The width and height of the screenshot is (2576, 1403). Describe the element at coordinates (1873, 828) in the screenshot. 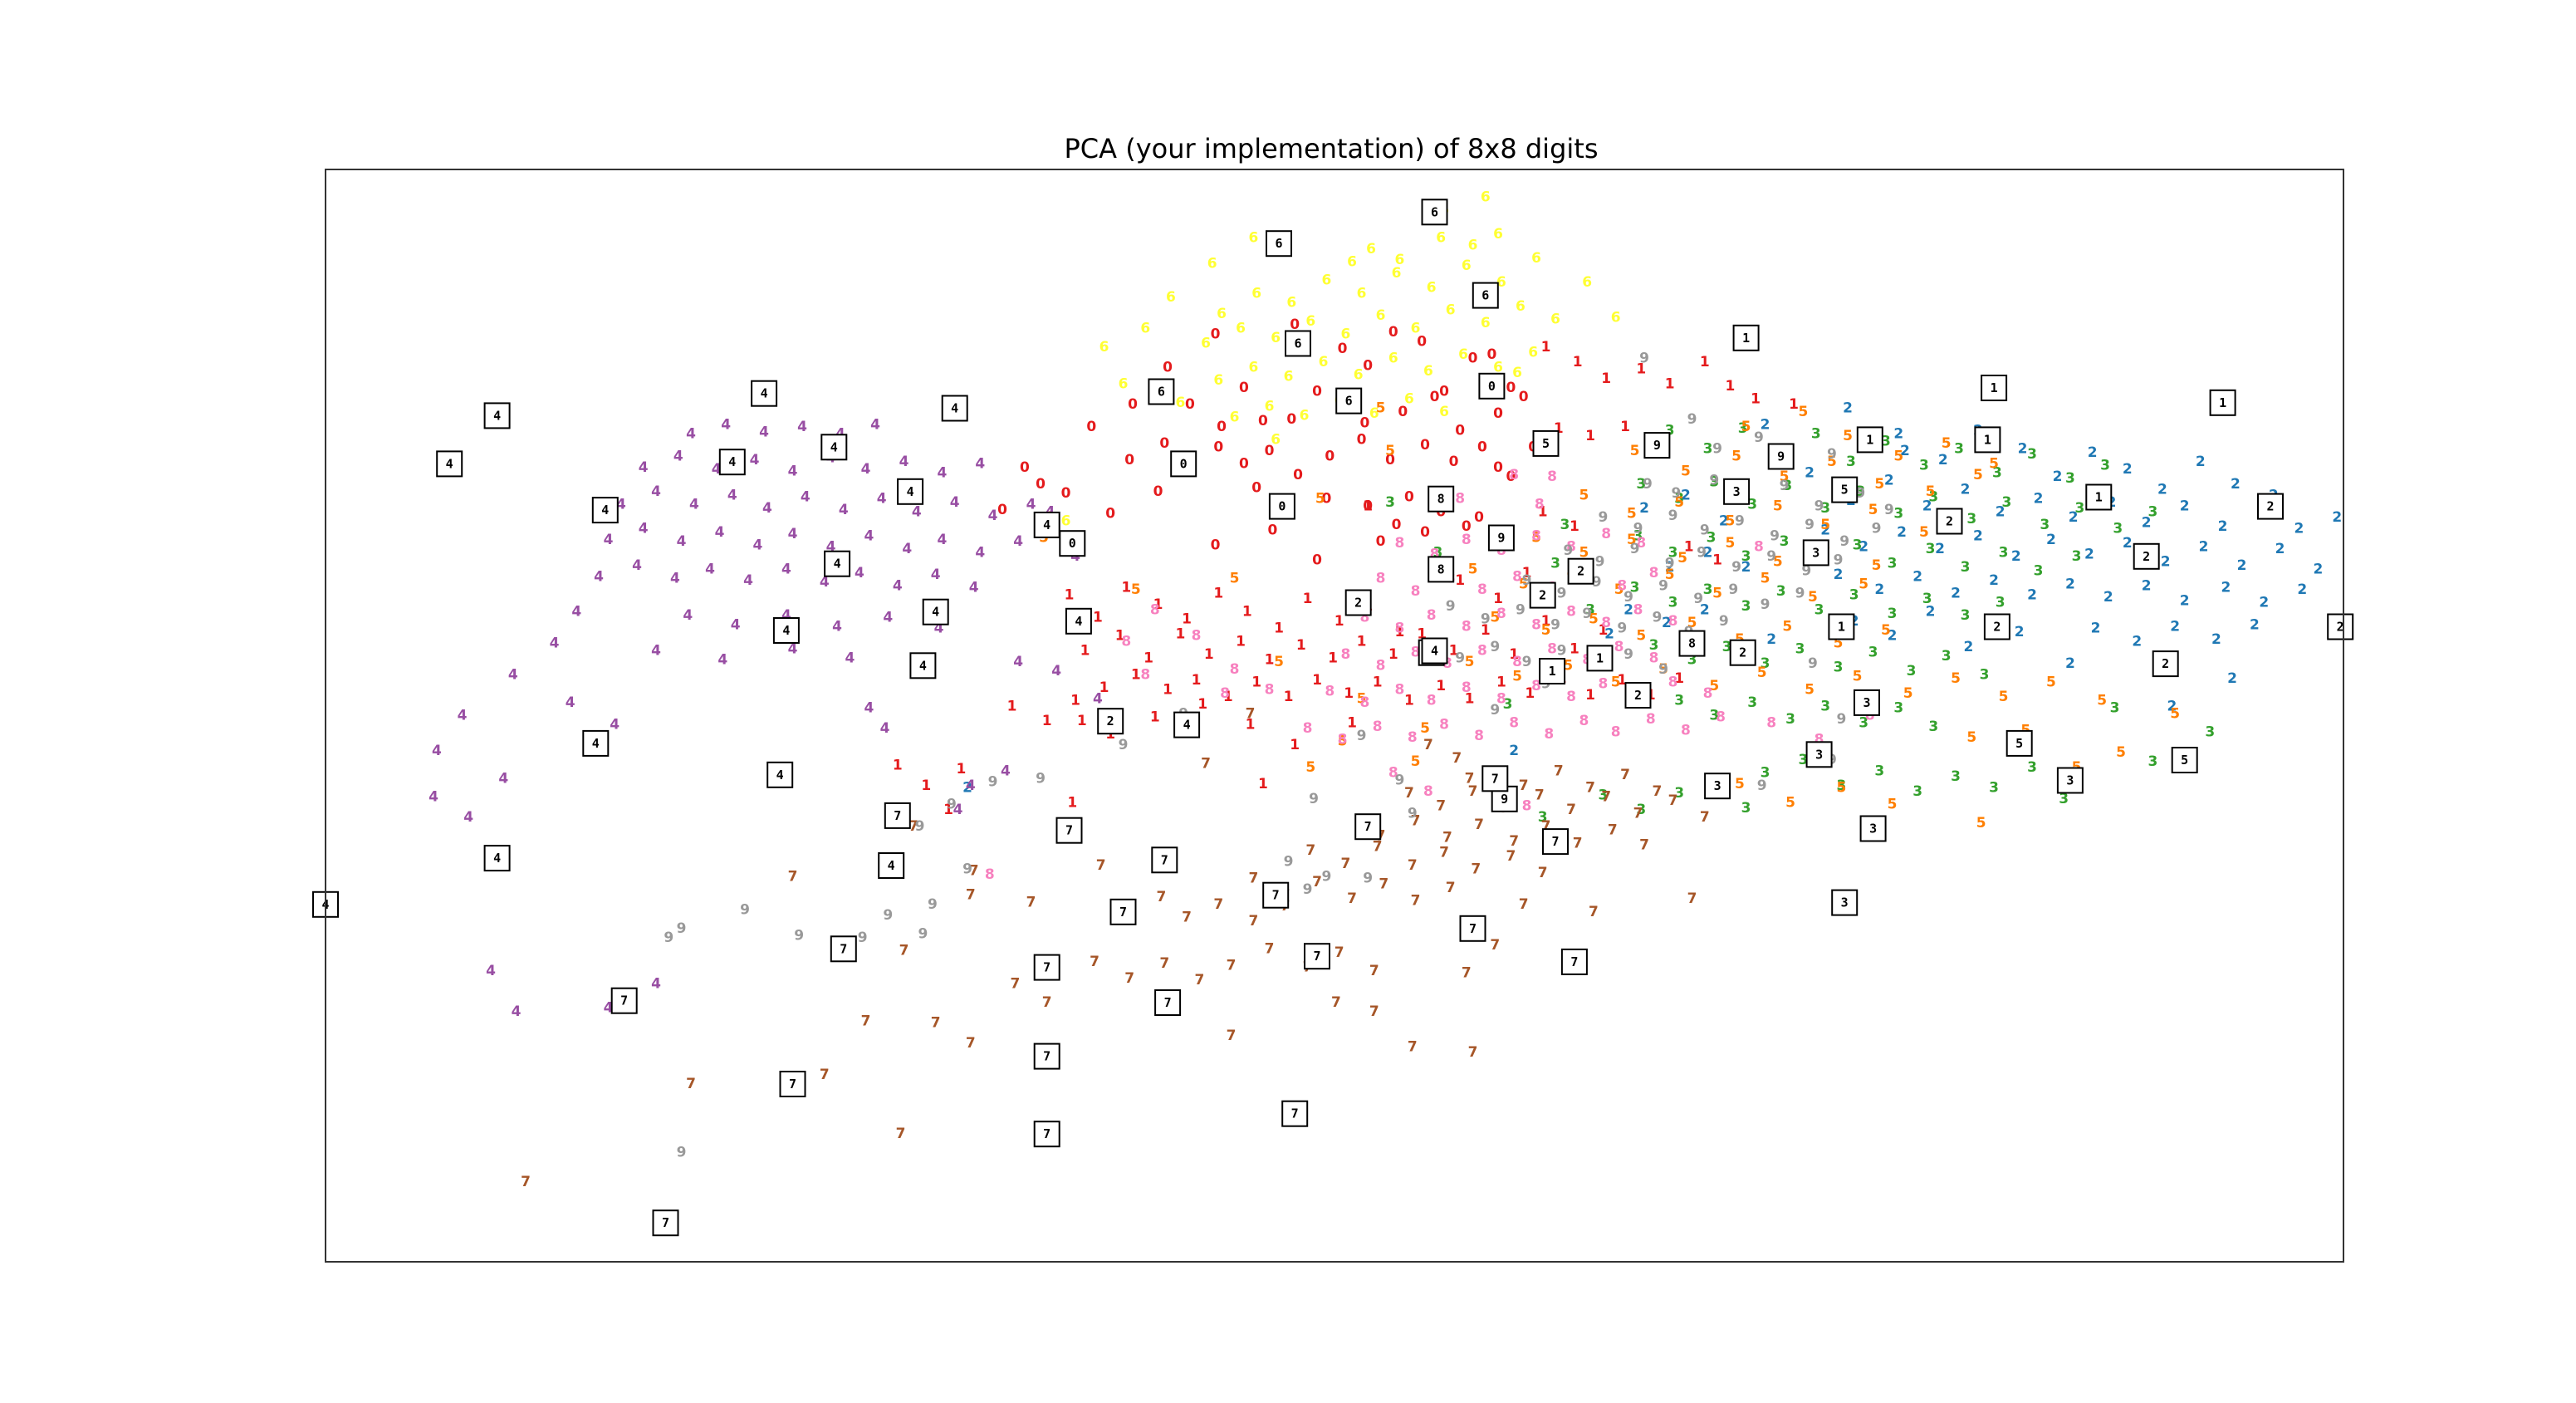

I see `digit-thumbnail: 3` at that location.